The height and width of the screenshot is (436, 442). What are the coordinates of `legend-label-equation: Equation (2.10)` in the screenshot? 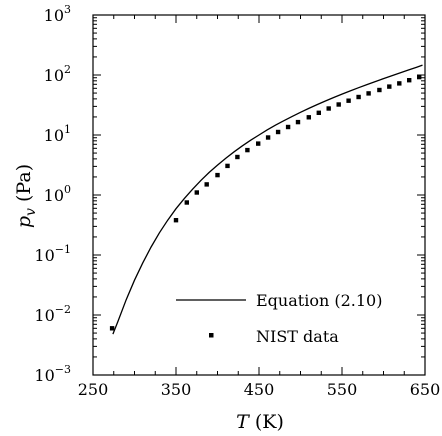 It's located at (319, 300).